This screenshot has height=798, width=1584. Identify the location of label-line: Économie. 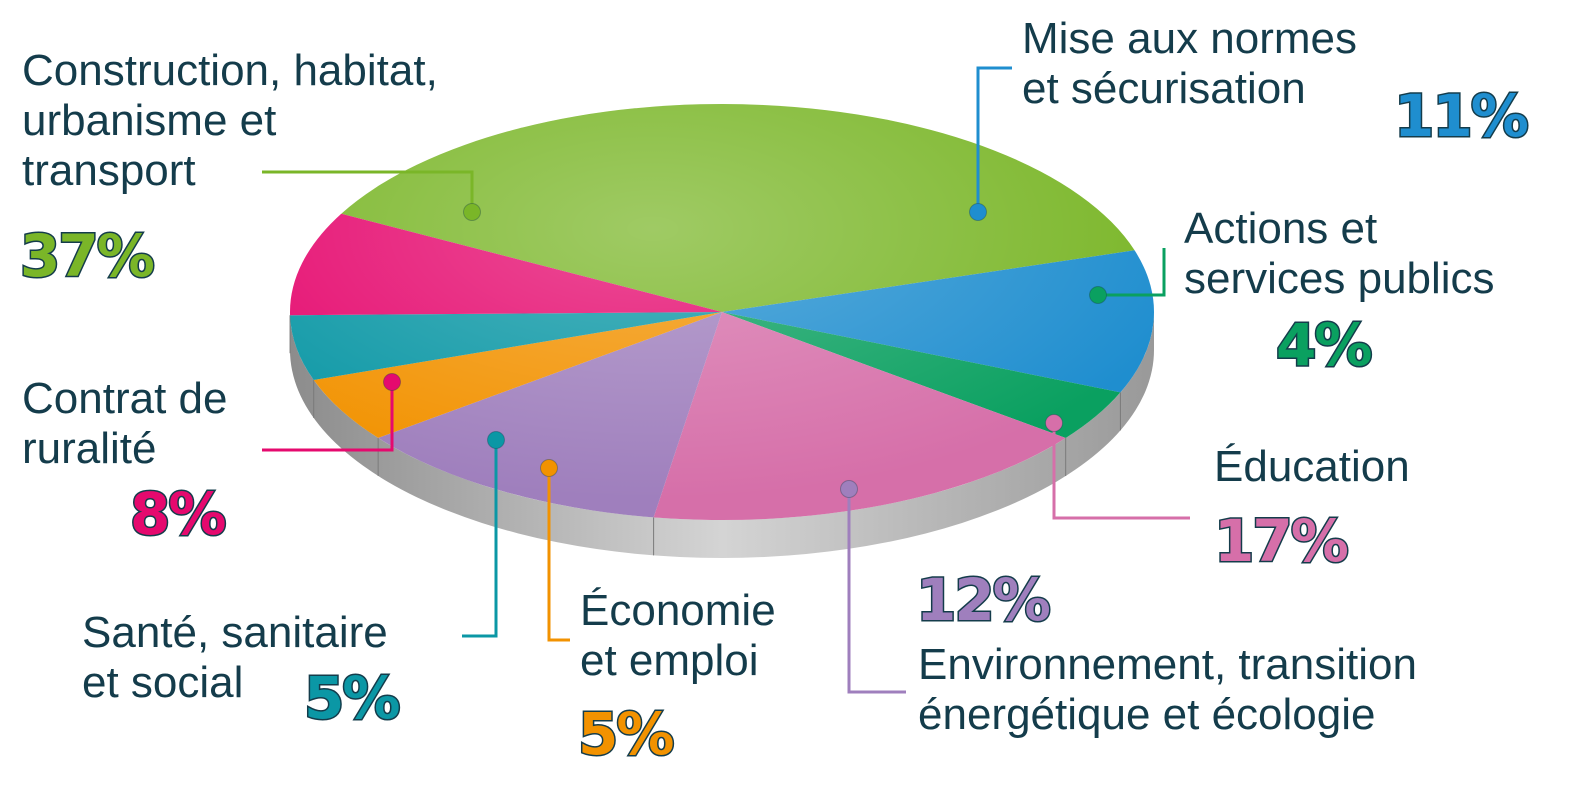
(678, 610).